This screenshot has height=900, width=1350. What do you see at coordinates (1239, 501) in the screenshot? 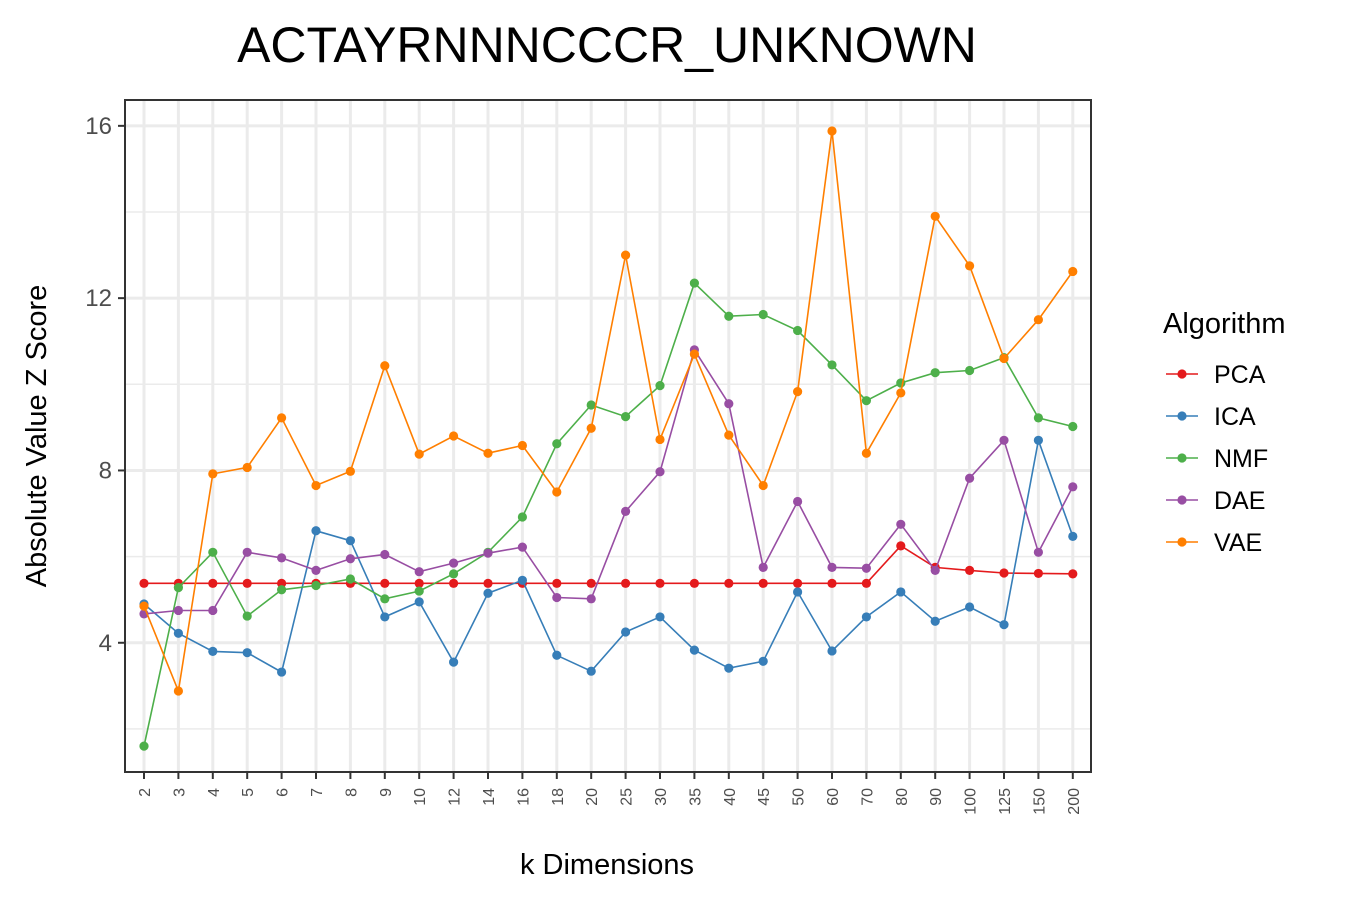
I see `legend-label-dae: DAE` at bounding box center [1239, 501].